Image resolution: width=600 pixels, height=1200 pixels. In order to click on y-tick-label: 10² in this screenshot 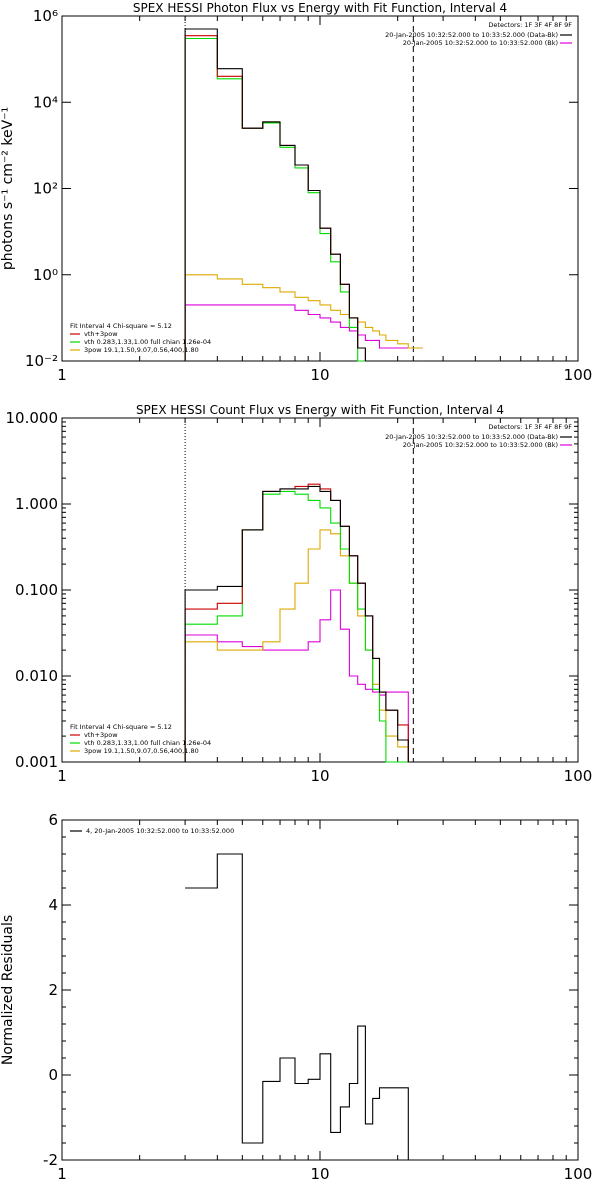, I will do `click(45, 189)`.